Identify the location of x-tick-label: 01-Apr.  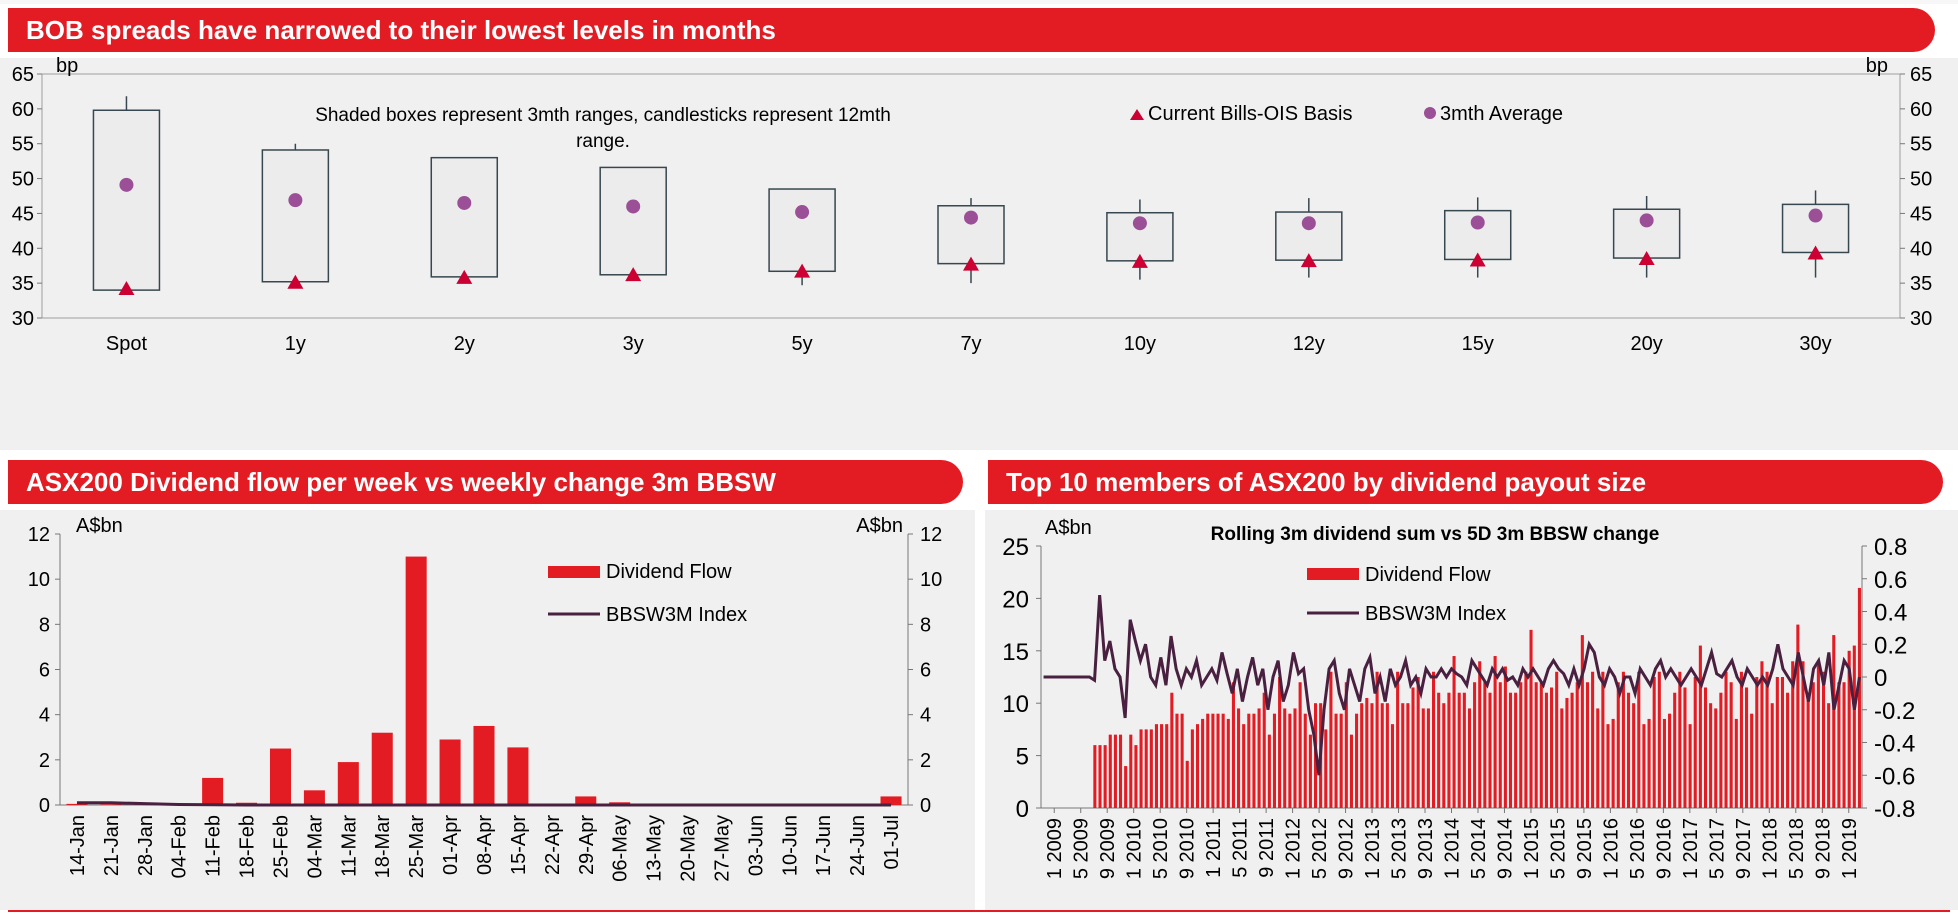
(451, 845).